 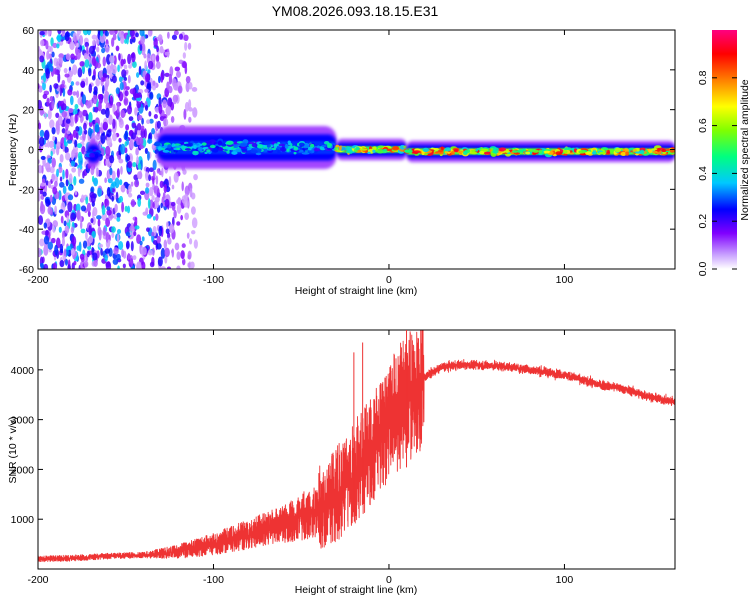 What do you see at coordinates (26, 270) in the screenshot?
I see `spectrogram-ytick-label: -60` at bounding box center [26, 270].